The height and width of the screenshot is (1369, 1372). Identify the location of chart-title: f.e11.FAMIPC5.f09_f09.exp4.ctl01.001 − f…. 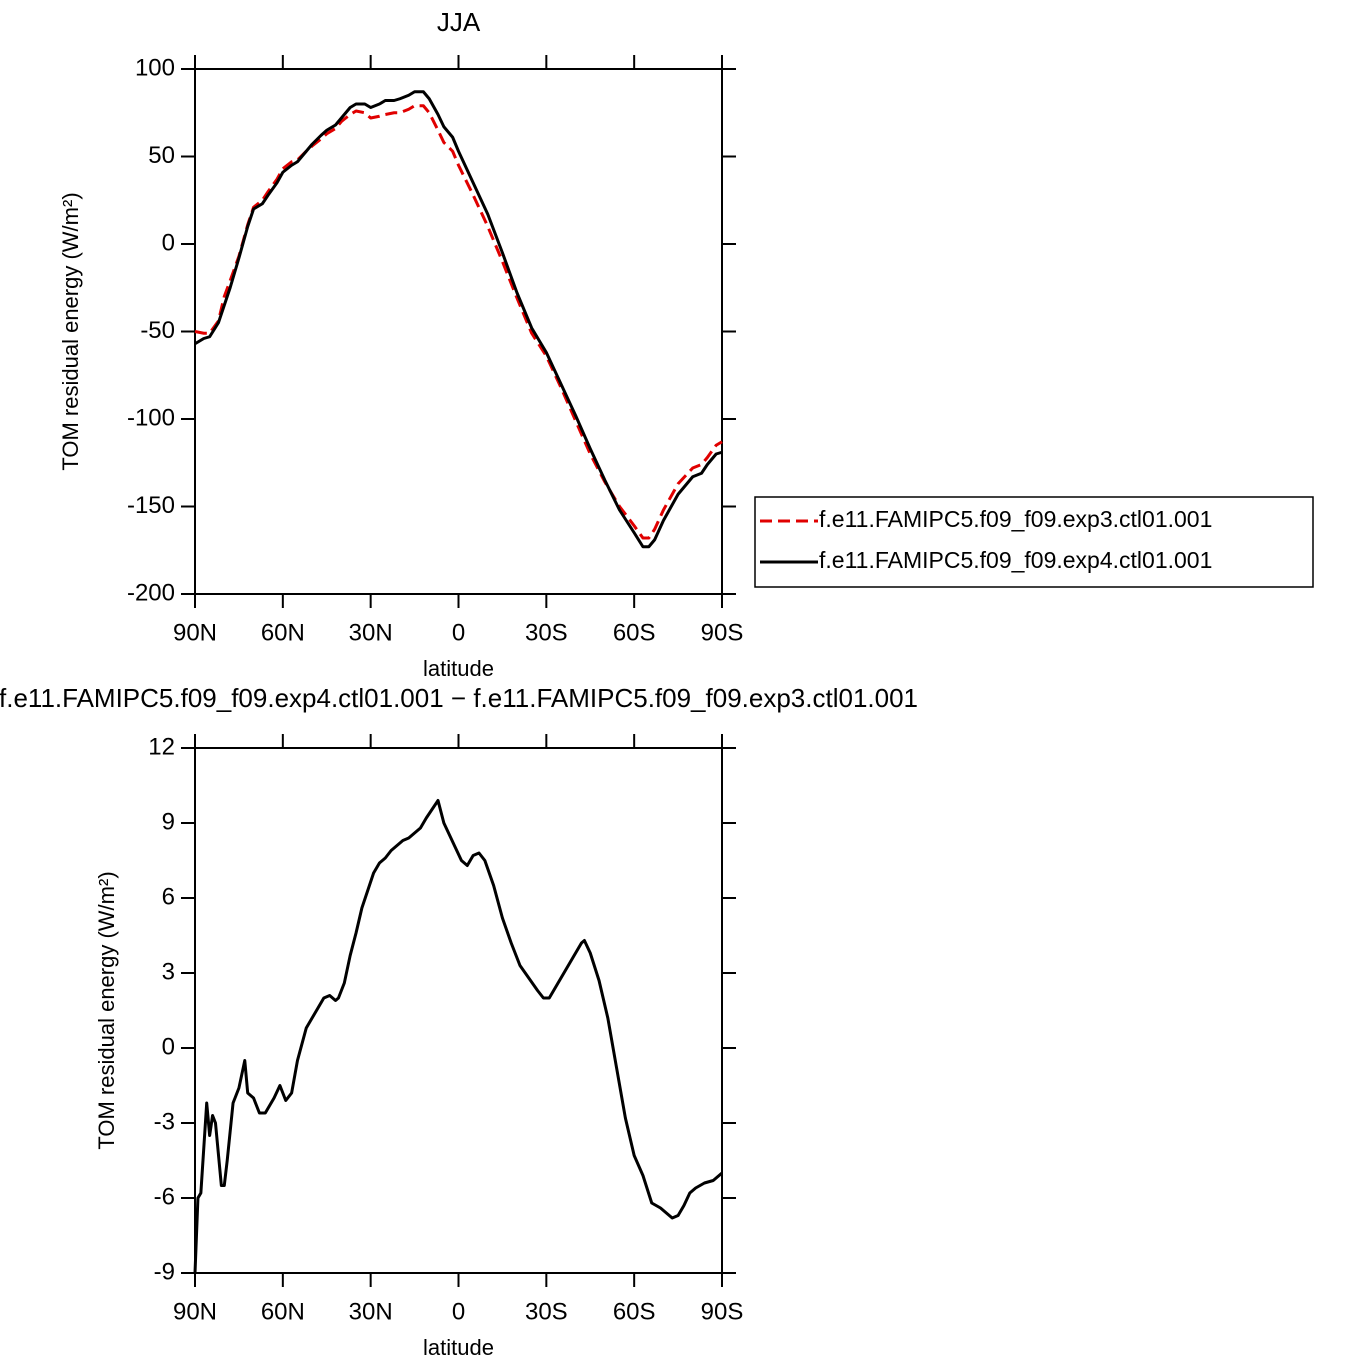
(459, 698).